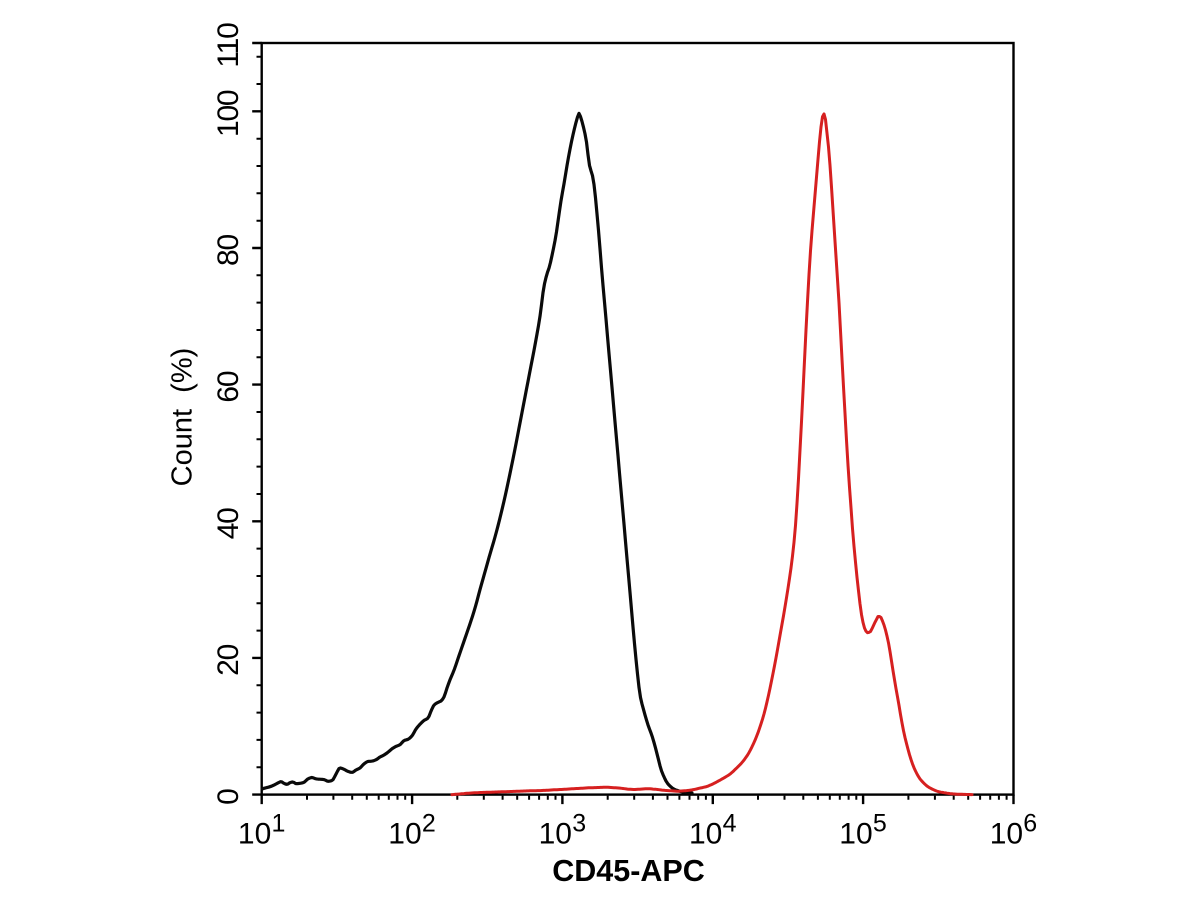  Describe the element at coordinates (1030, 824) in the screenshot. I see `svg-text: 6` at that location.